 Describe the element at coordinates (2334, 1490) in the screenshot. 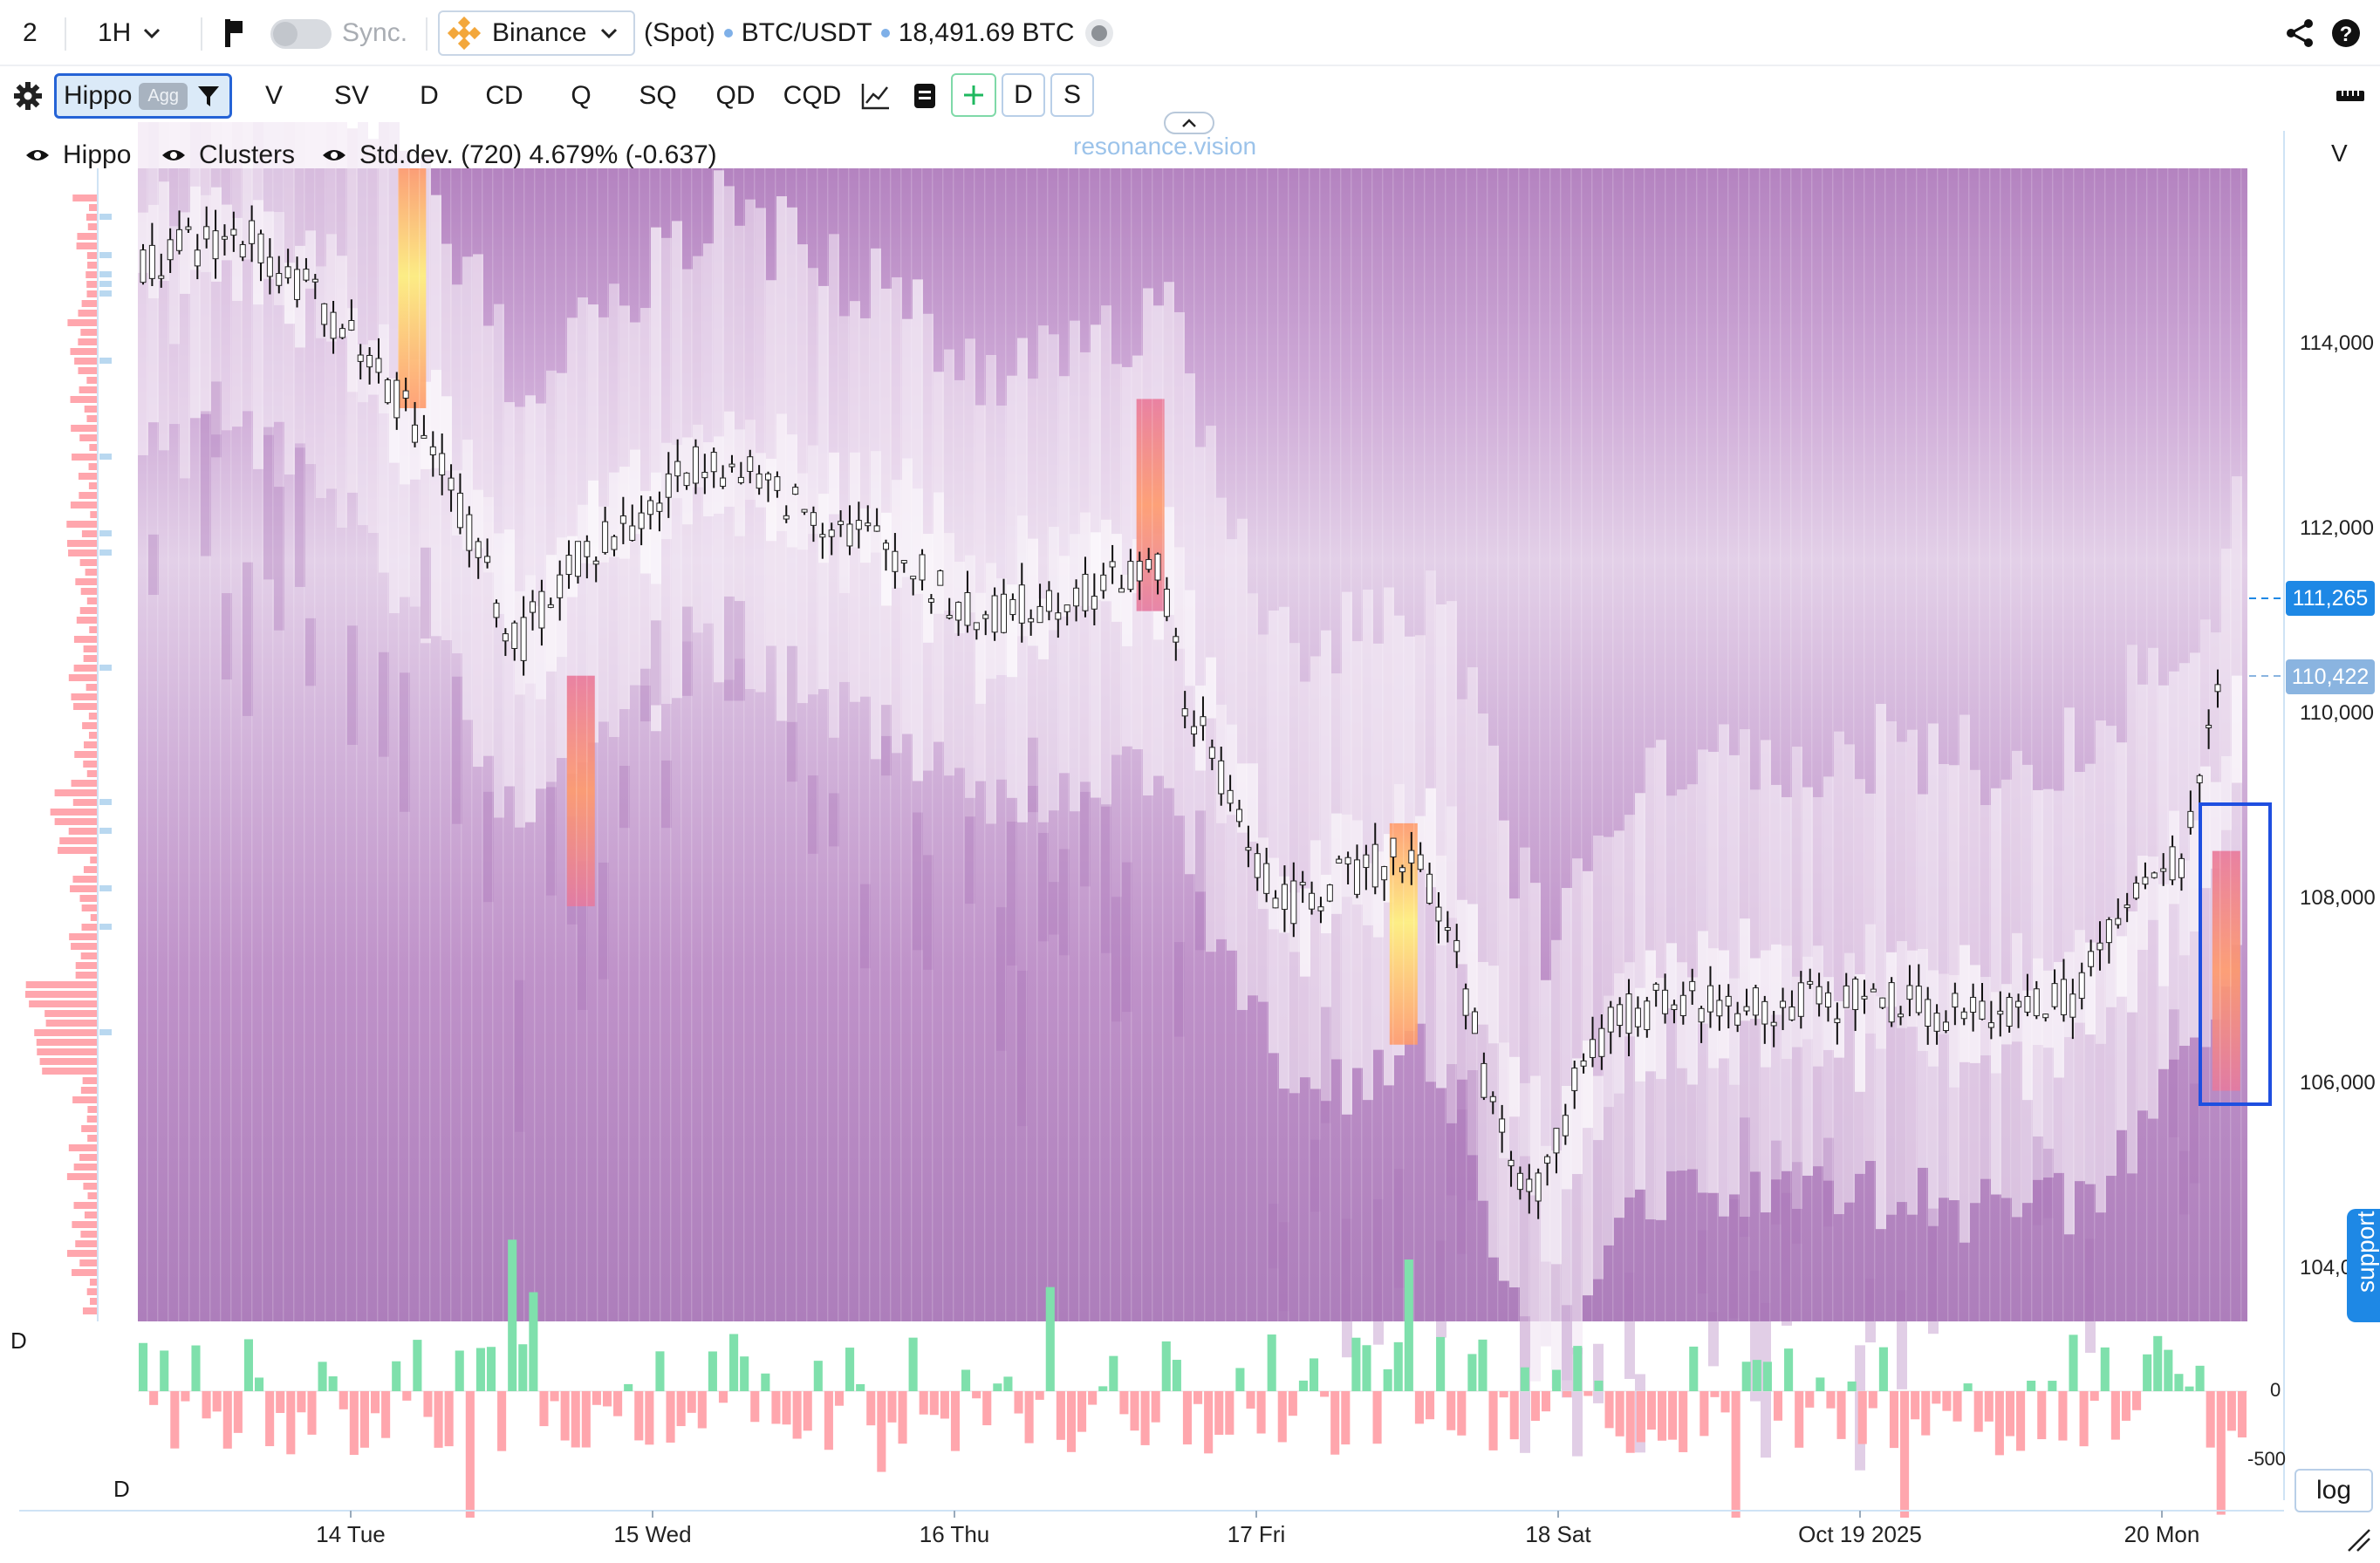

I see `log-scale-button: log` at that location.